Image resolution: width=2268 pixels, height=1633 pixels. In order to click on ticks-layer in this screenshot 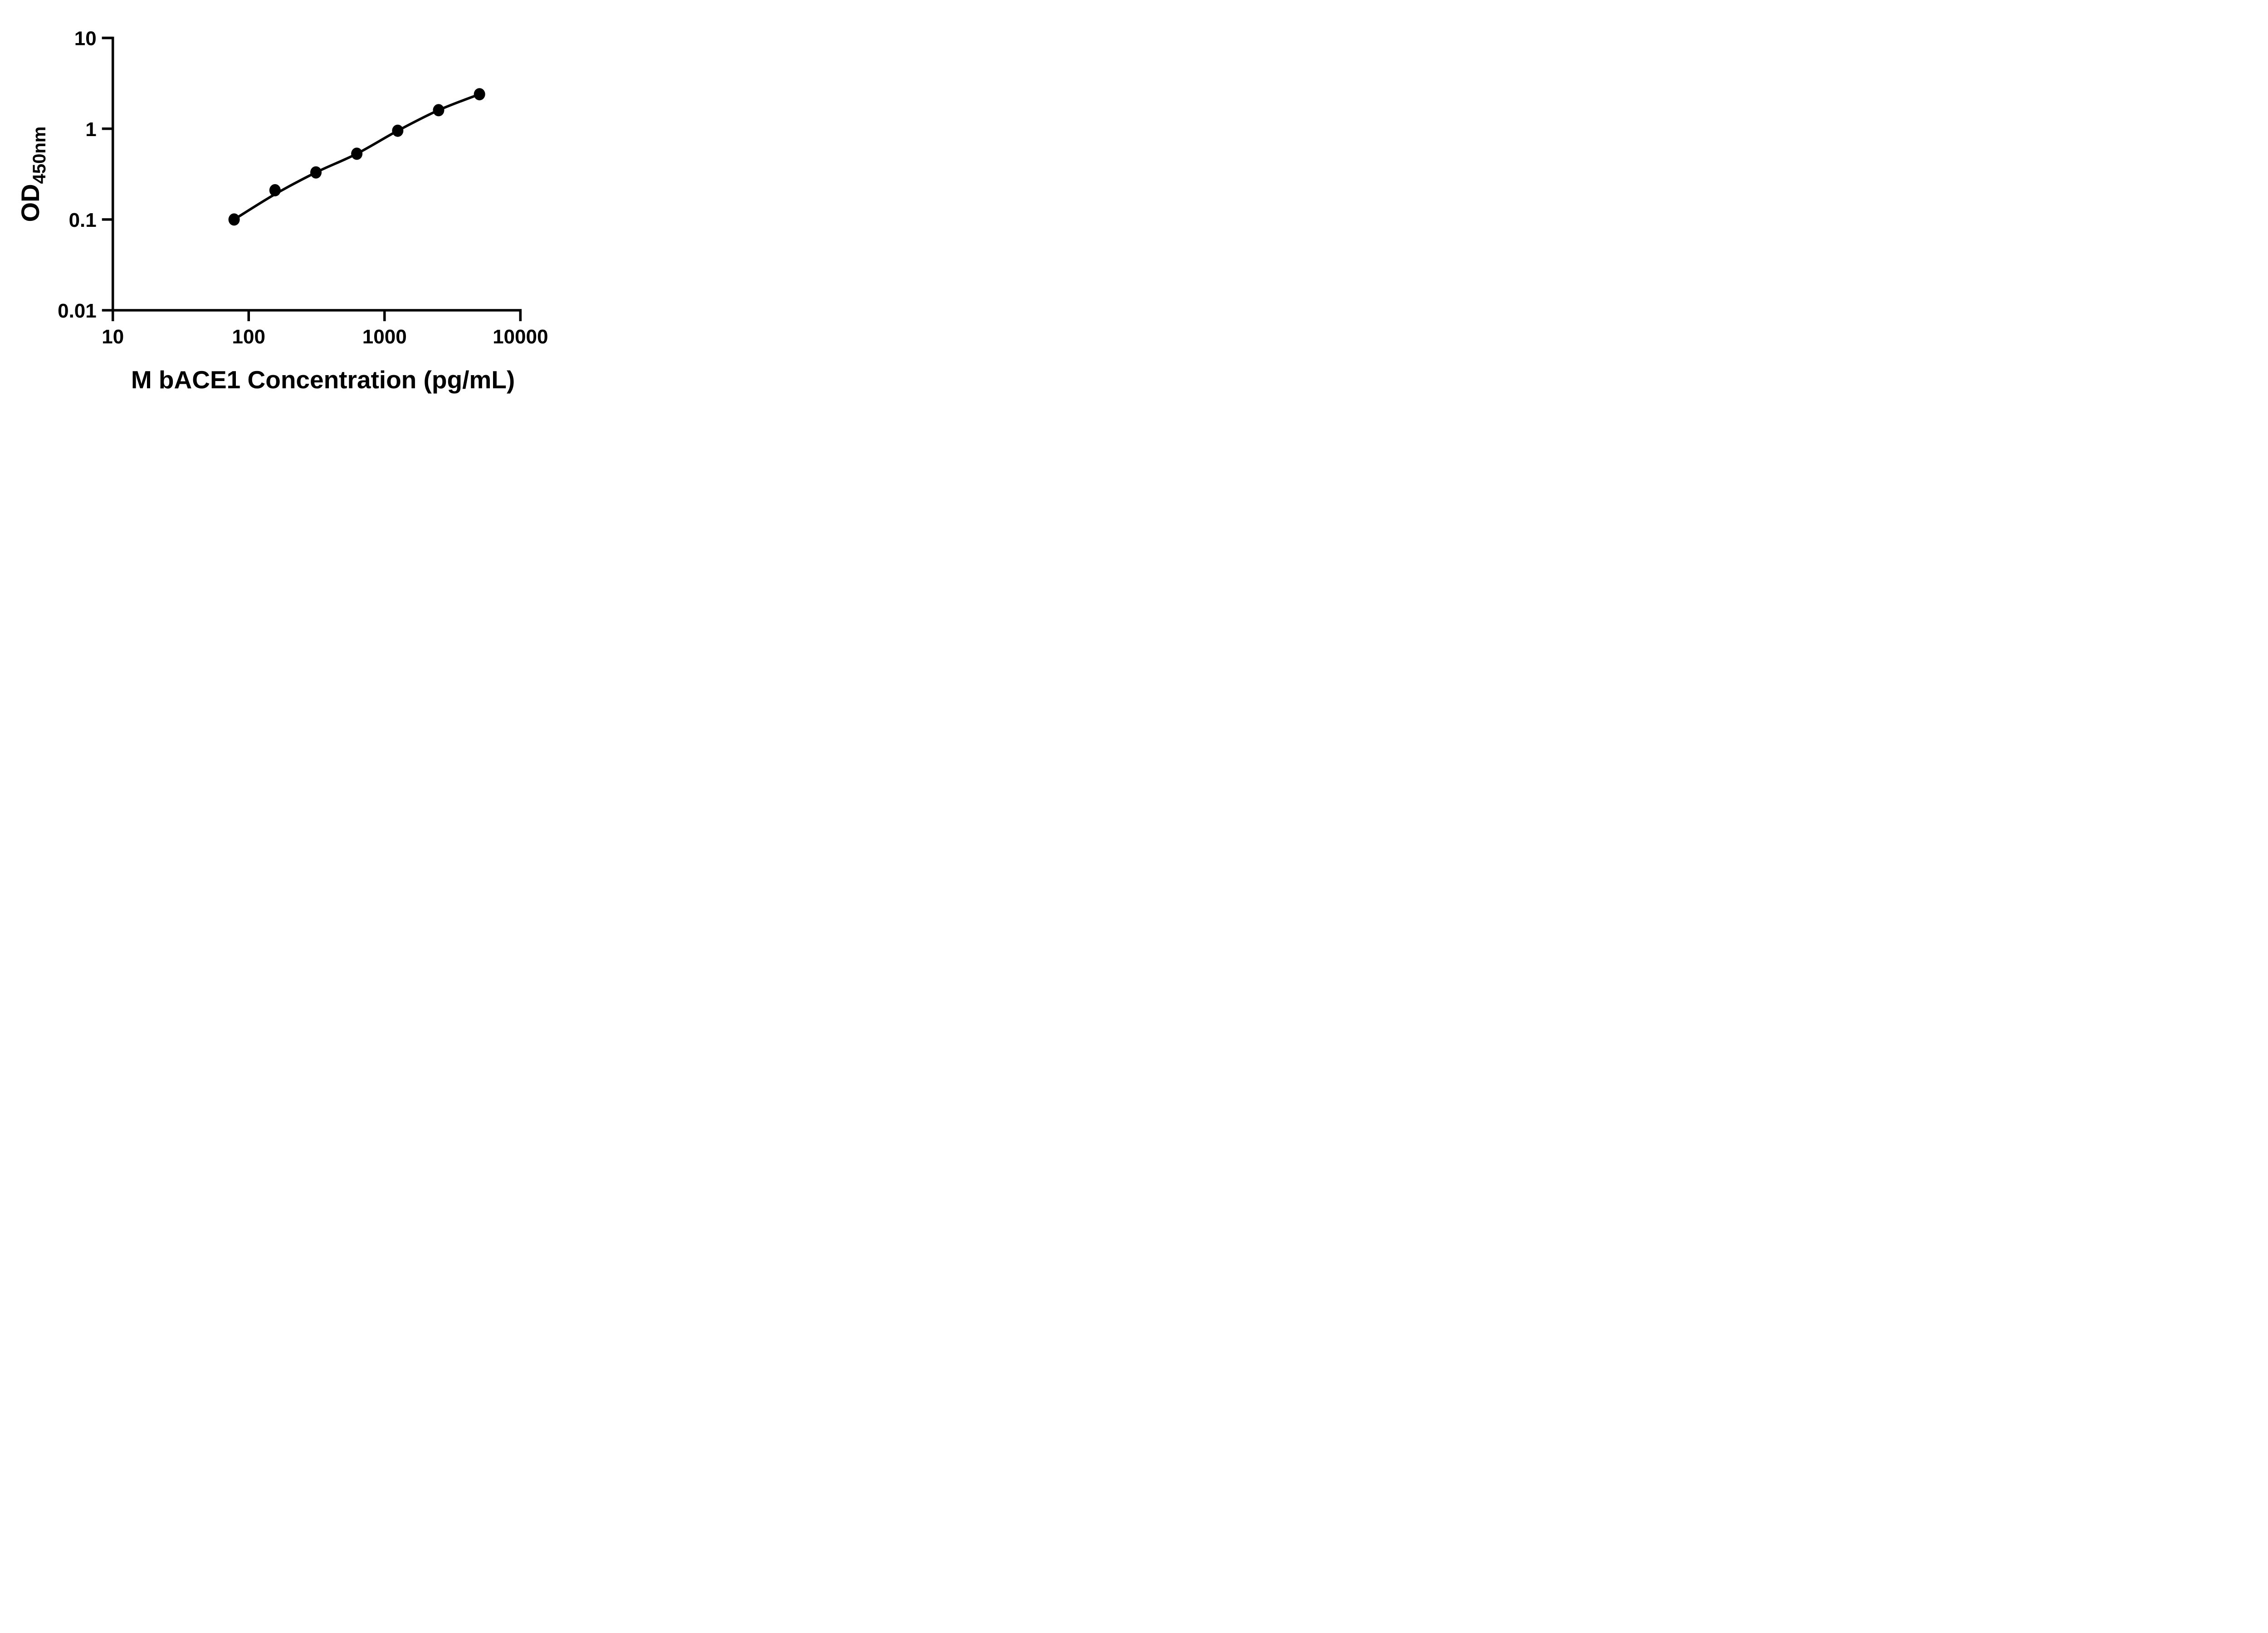, I will do `click(312, 179)`.